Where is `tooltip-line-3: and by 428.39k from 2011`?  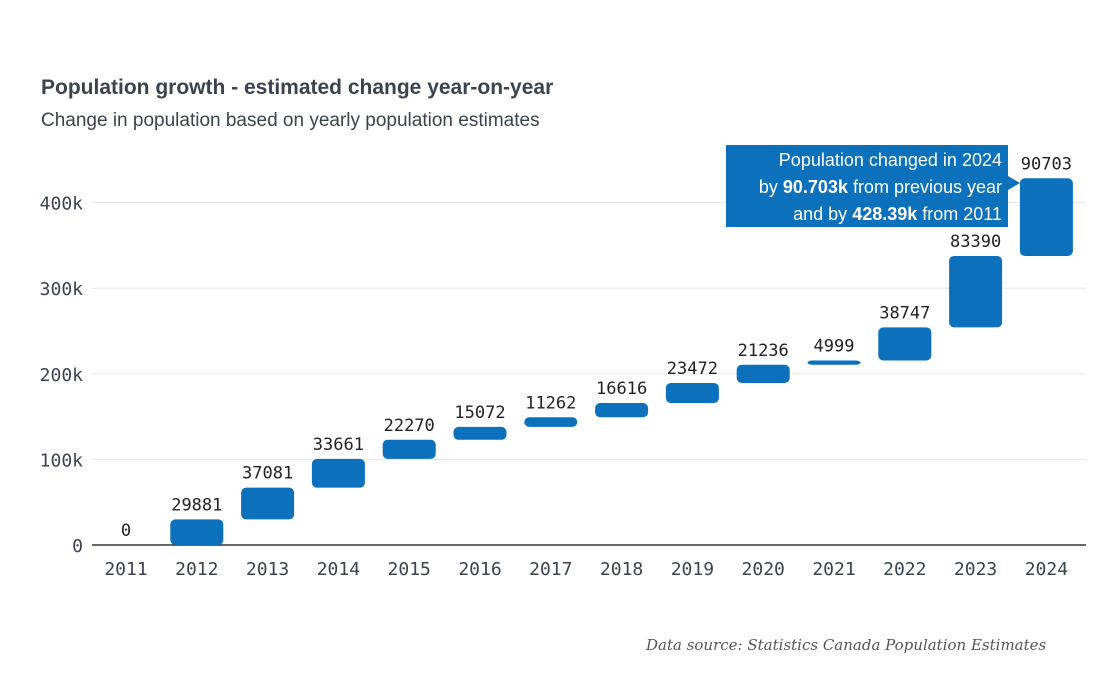
tooltip-line-3: and by 428.39k from 2011 is located at coordinates (864, 214).